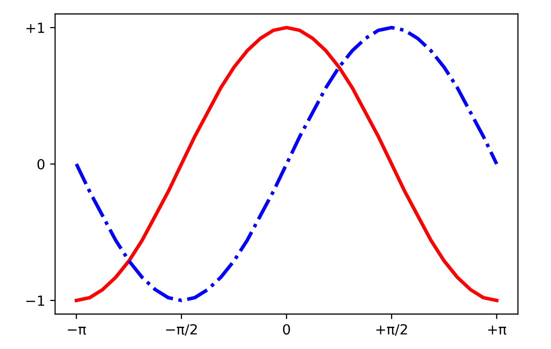 This screenshot has width=551, height=349. What do you see at coordinates (77, 330) in the screenshot?
I see `x-tick-label: −π` at bounding box center [77, 330].